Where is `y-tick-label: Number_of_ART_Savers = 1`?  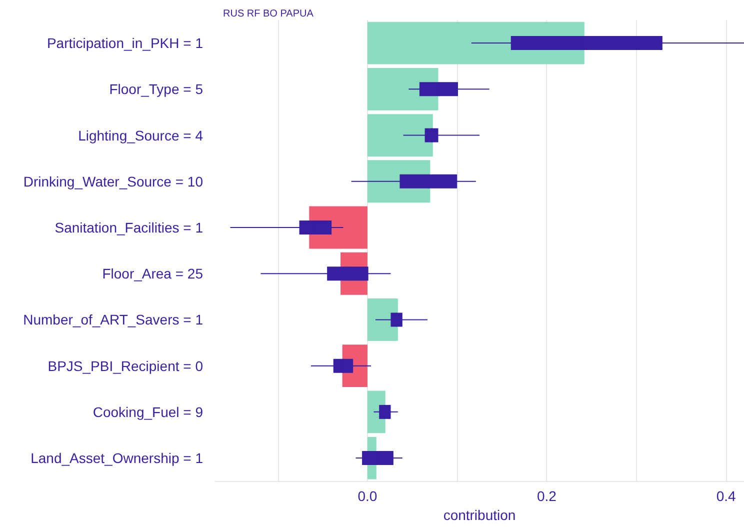 y-tick-label: Number_of_ART_Savers = 1 is located at coordinates (113, 320).